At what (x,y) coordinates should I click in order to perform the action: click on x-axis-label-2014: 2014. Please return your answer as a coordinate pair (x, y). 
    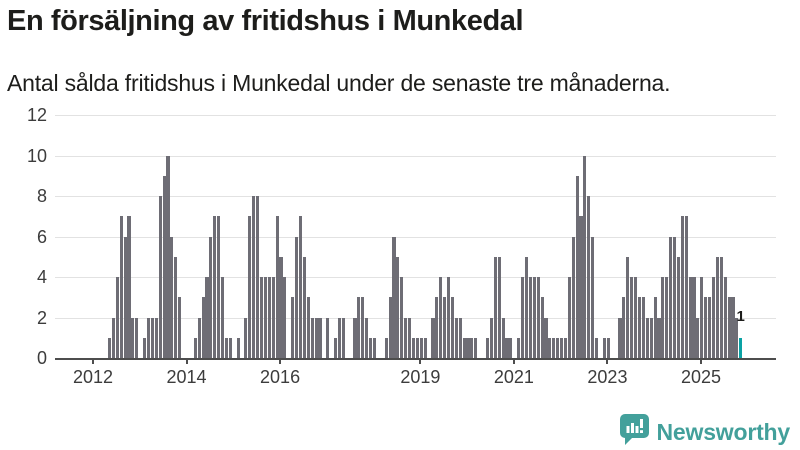
    Looking at the image, I should click on (186, 377).